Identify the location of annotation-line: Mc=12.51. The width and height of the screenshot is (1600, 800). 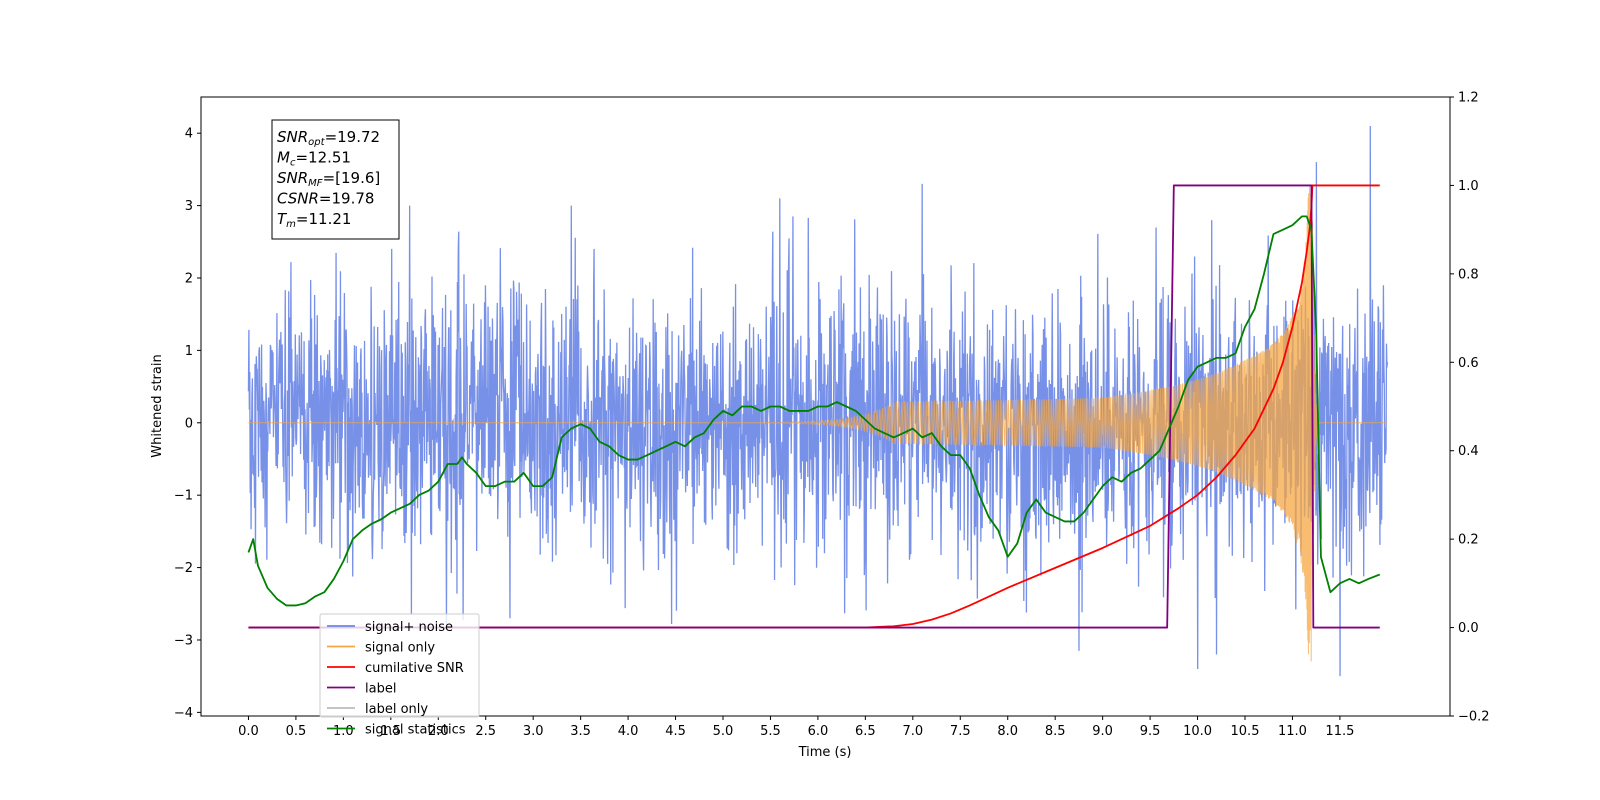
(314, 159).